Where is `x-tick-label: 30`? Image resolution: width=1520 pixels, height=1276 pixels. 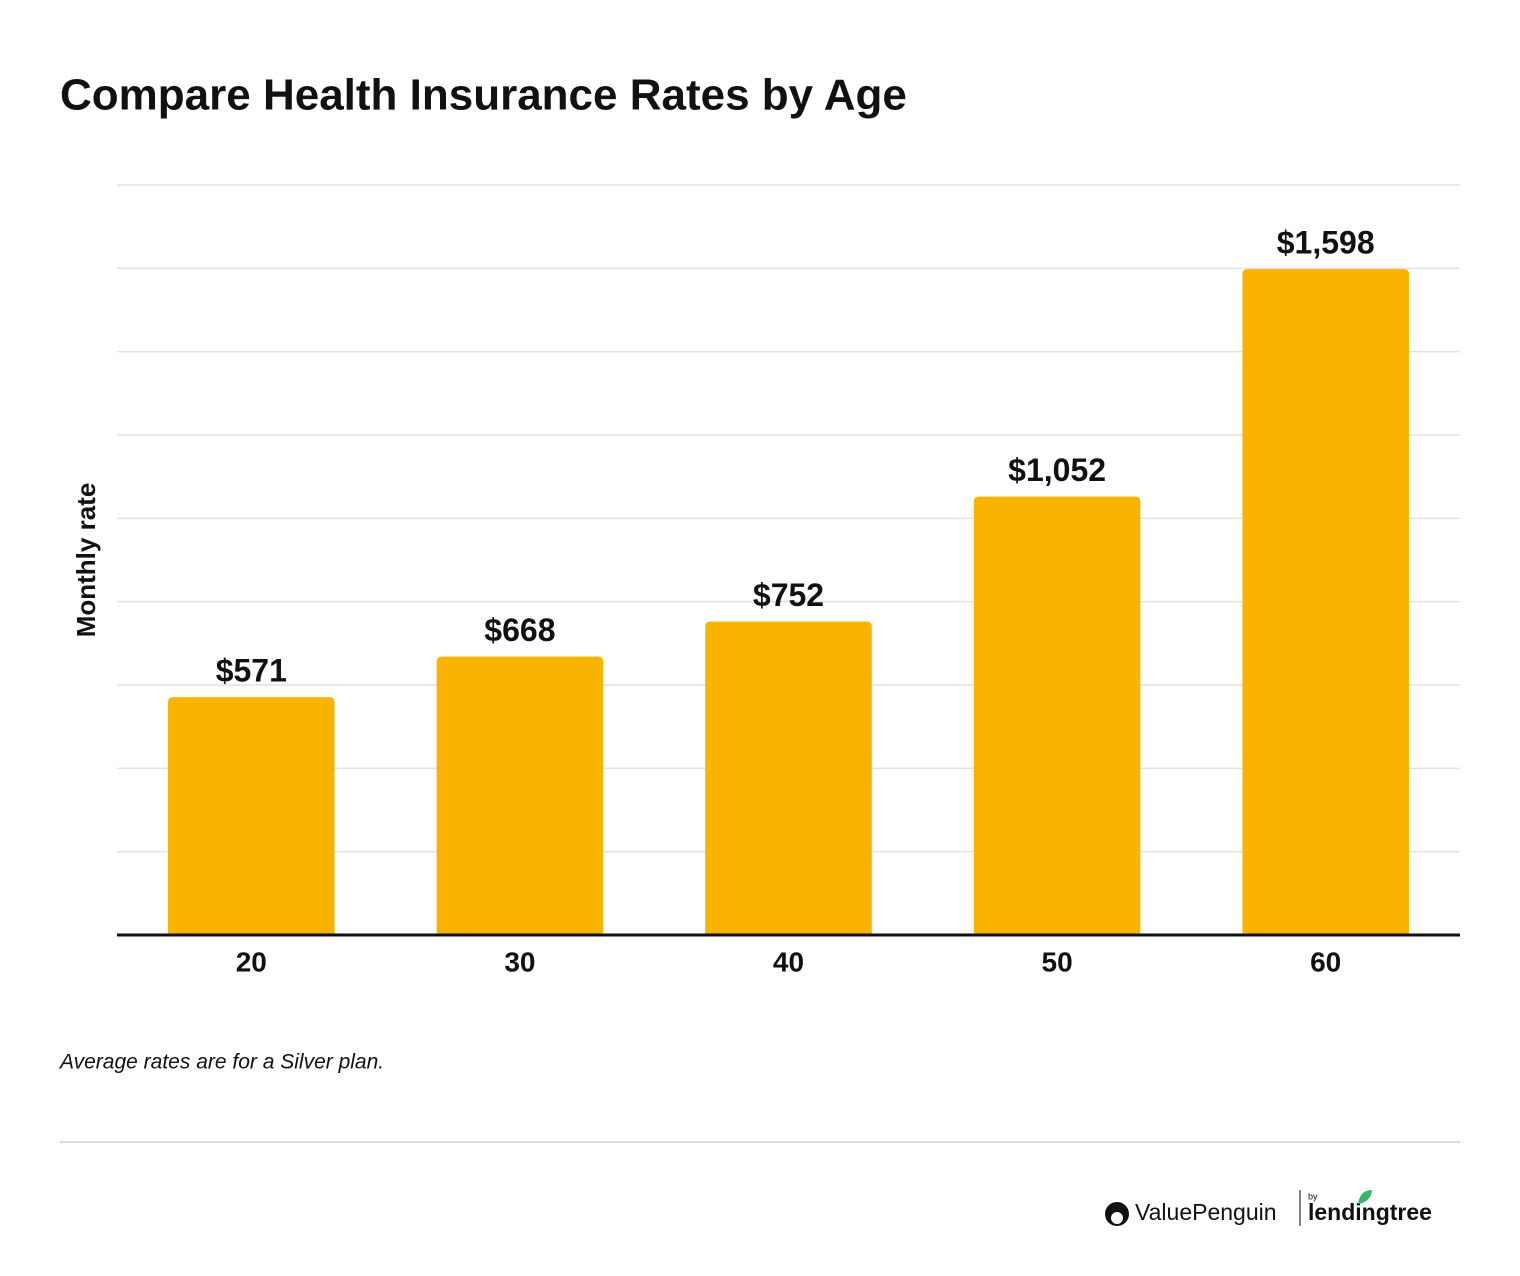 x-tick-label: 30 is located at coordinates (519, 961).